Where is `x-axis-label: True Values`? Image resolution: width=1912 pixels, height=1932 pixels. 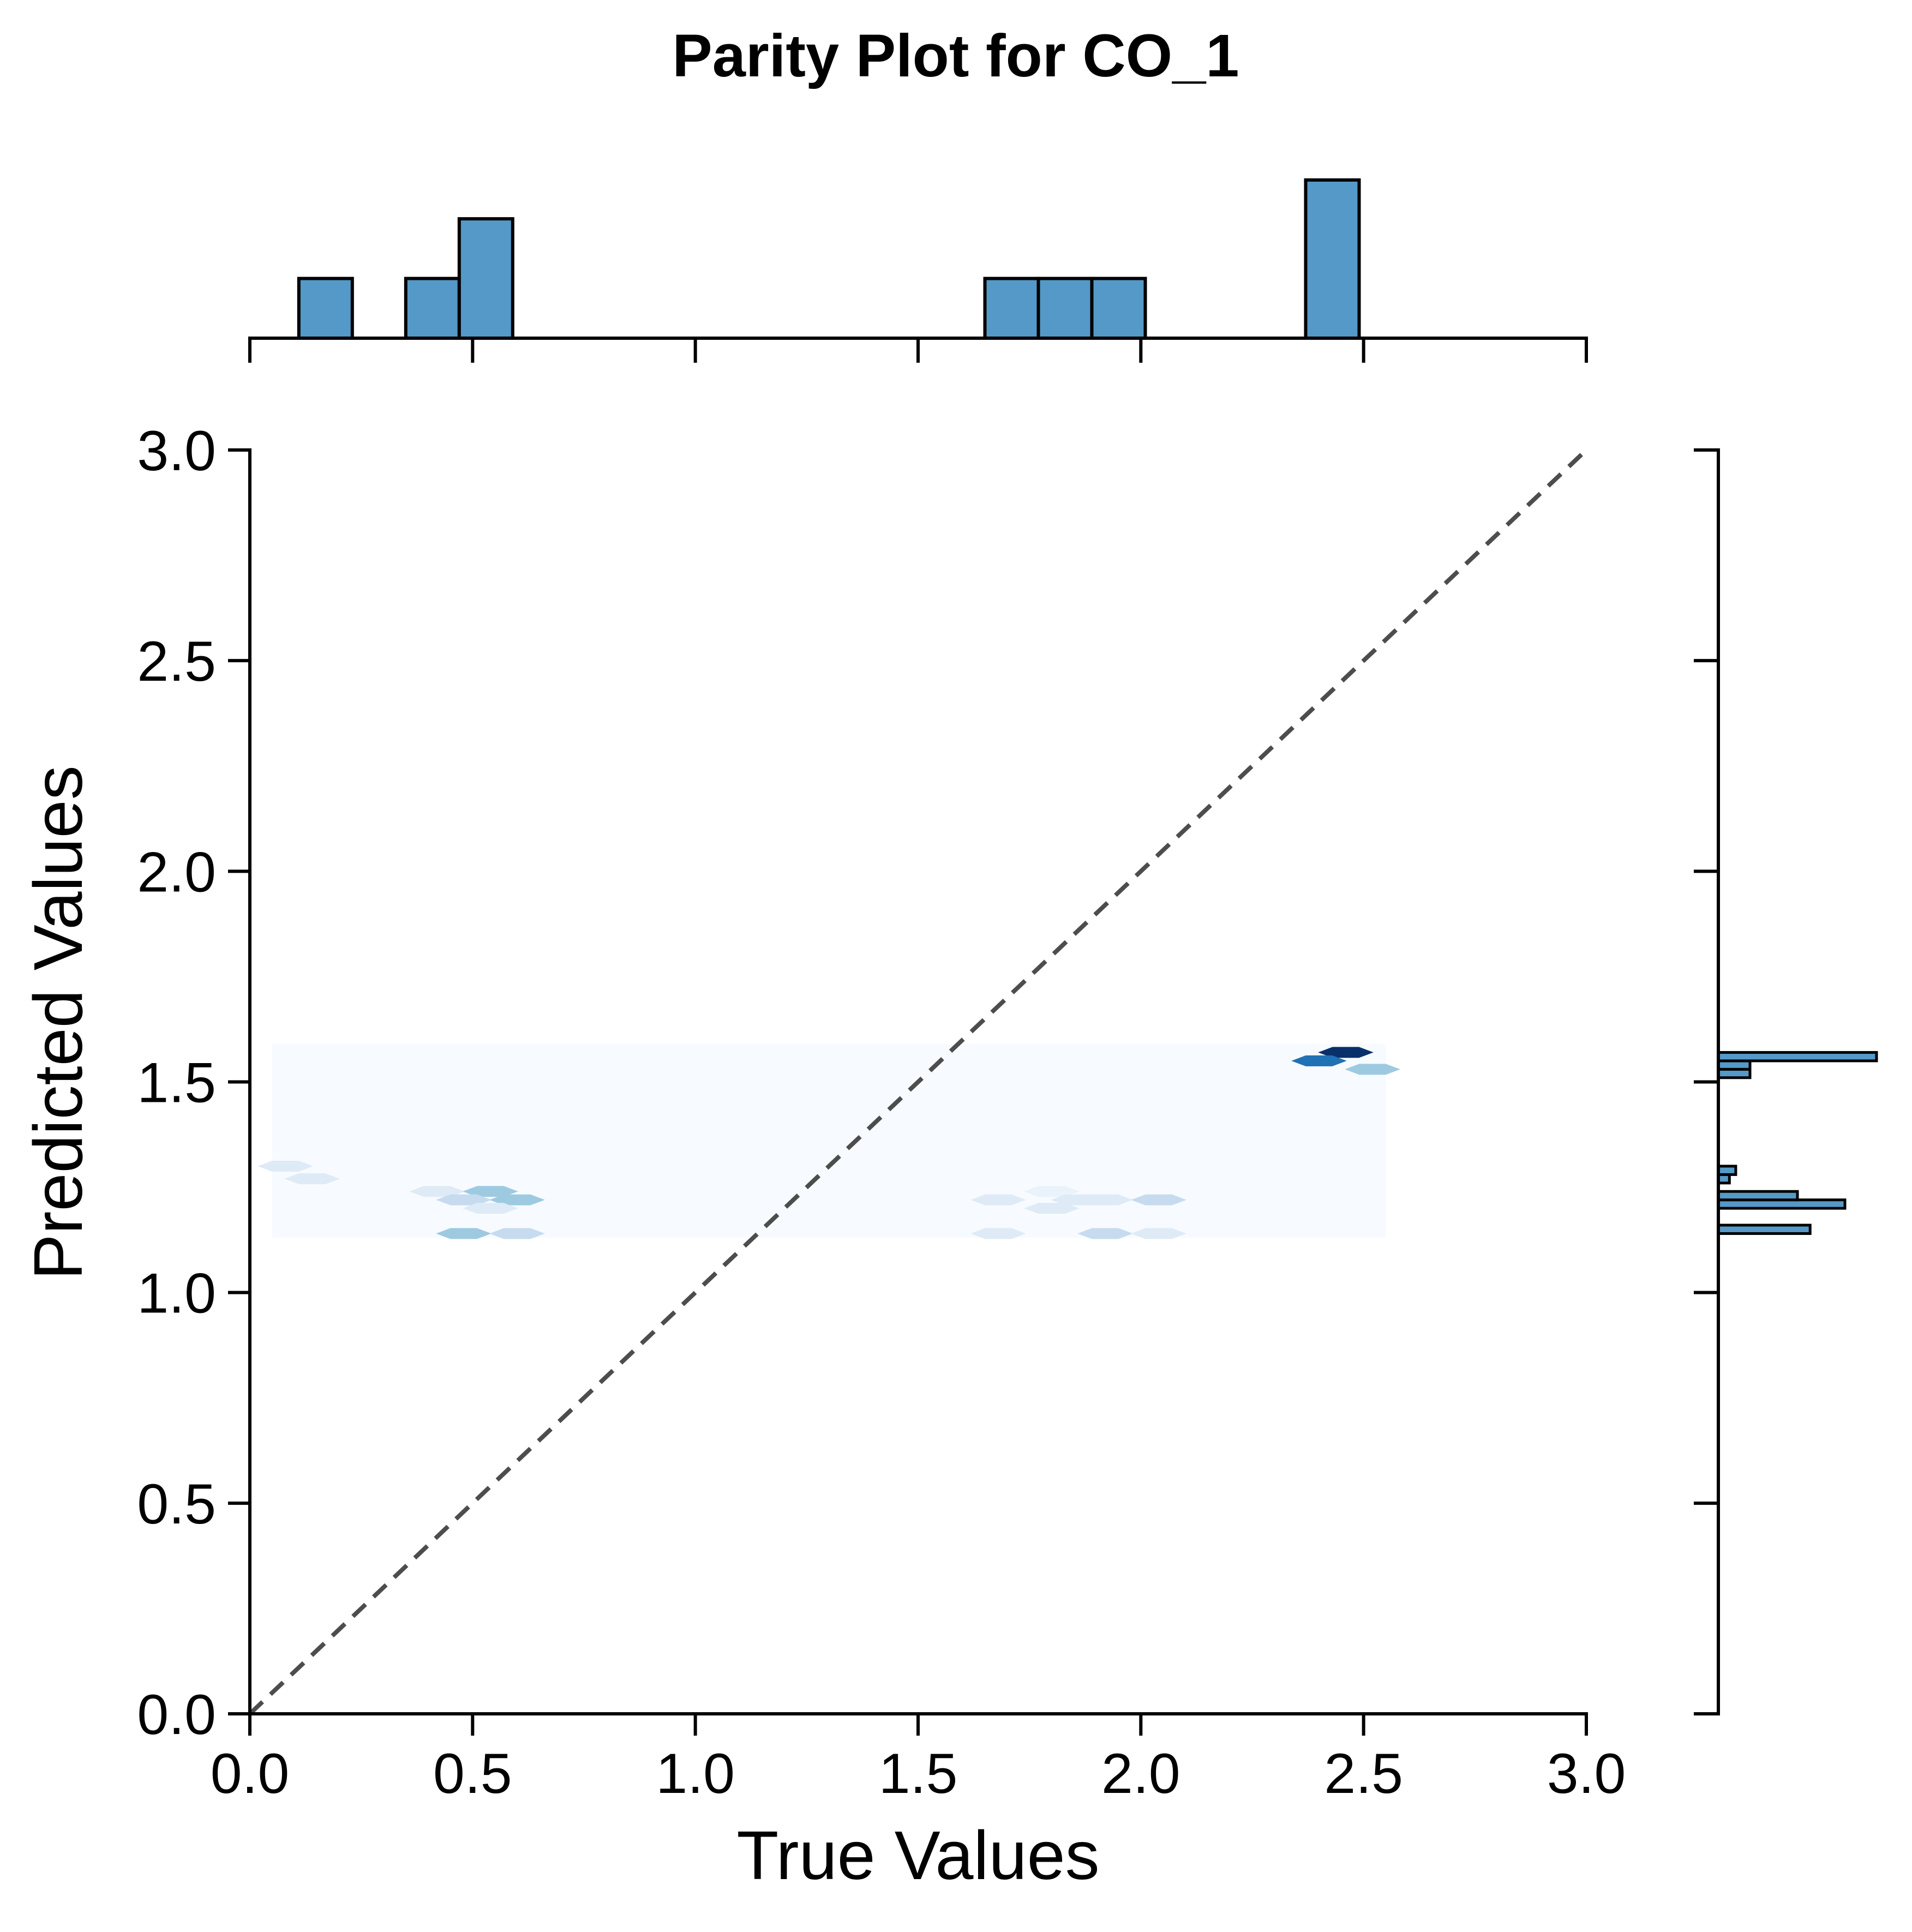
x-axis-label: True Values is located at coordinates (917, 1855).